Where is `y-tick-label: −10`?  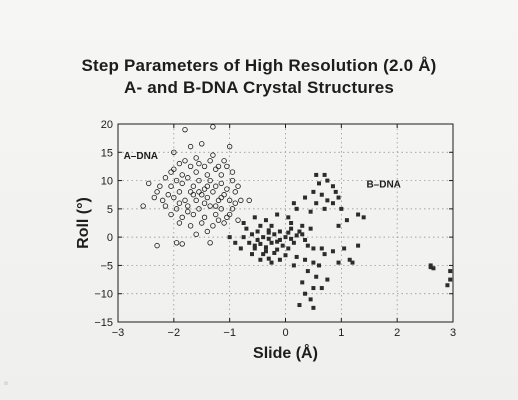 y-tick-label: −10 is located at coordinates (103, 295).